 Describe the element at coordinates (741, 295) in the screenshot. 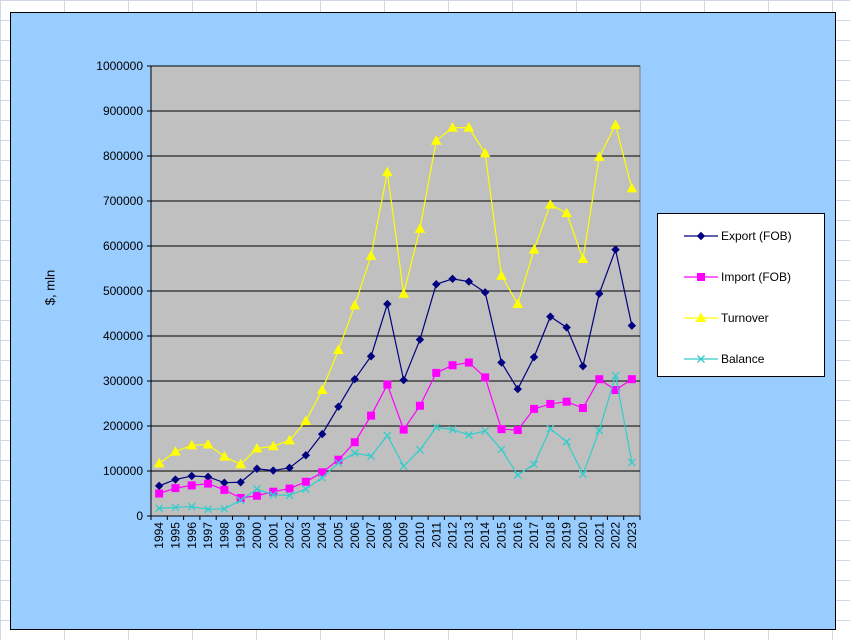

I see `legend: Export (FOB) Import (FOB) Turnover Balance` at that location.